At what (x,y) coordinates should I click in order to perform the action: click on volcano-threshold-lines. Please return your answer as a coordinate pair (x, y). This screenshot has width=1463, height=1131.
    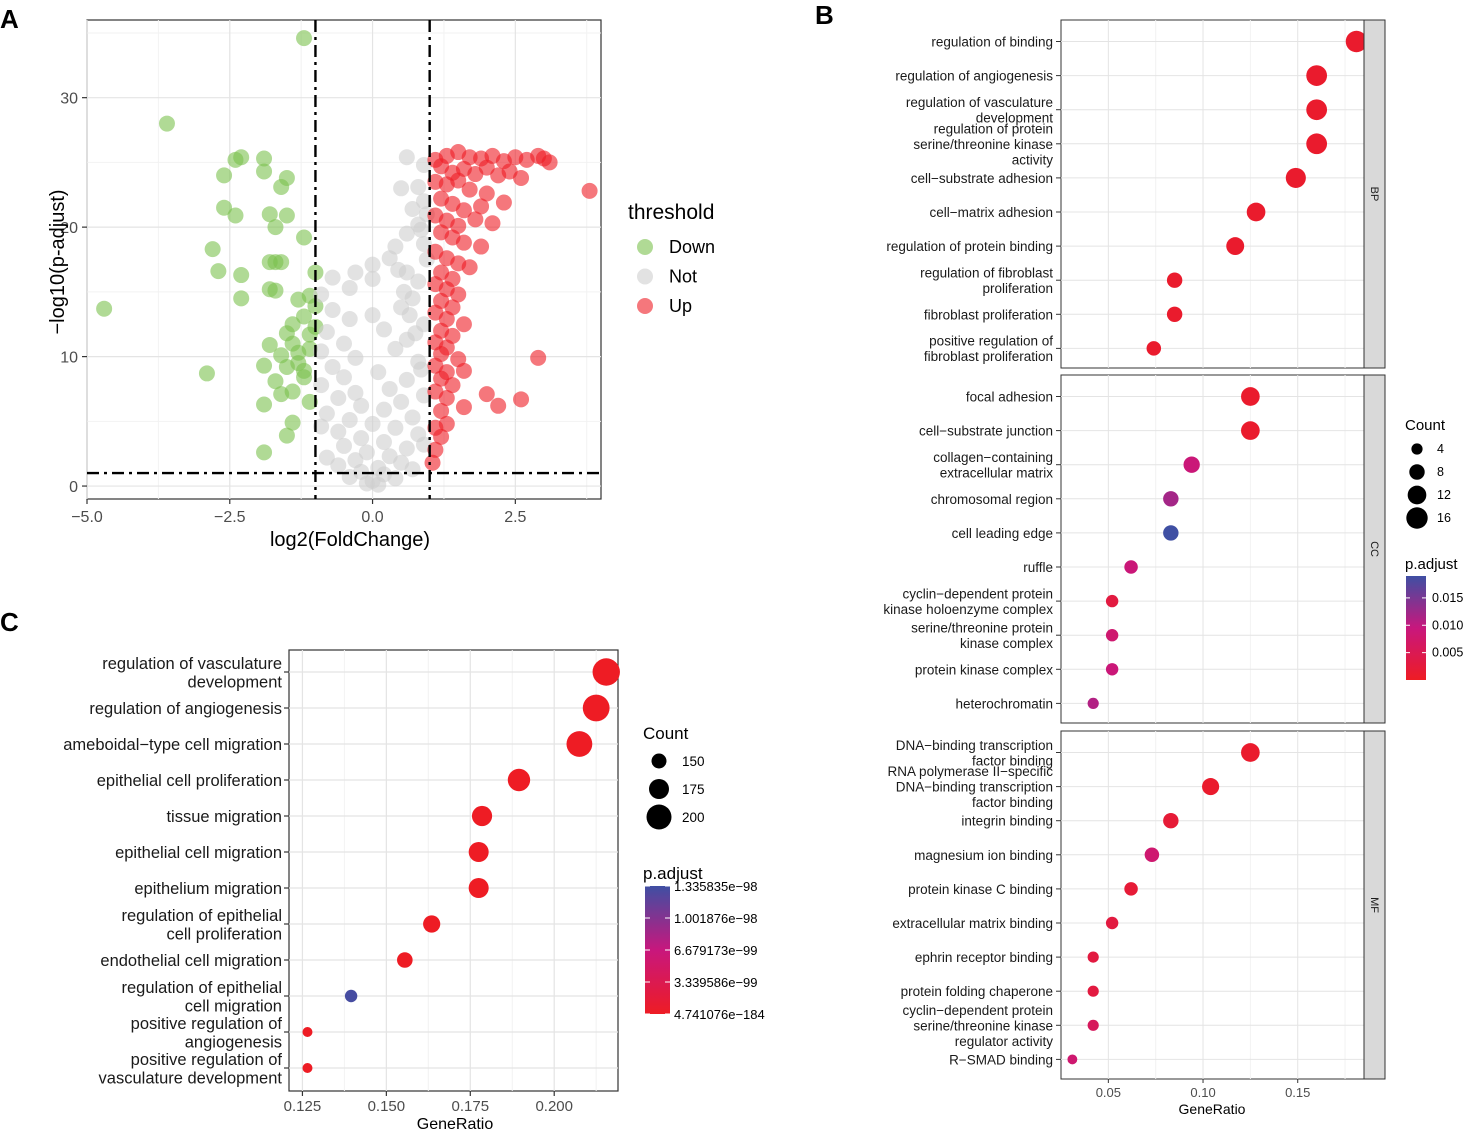
    Looking at the image, I should click on (344, 259).